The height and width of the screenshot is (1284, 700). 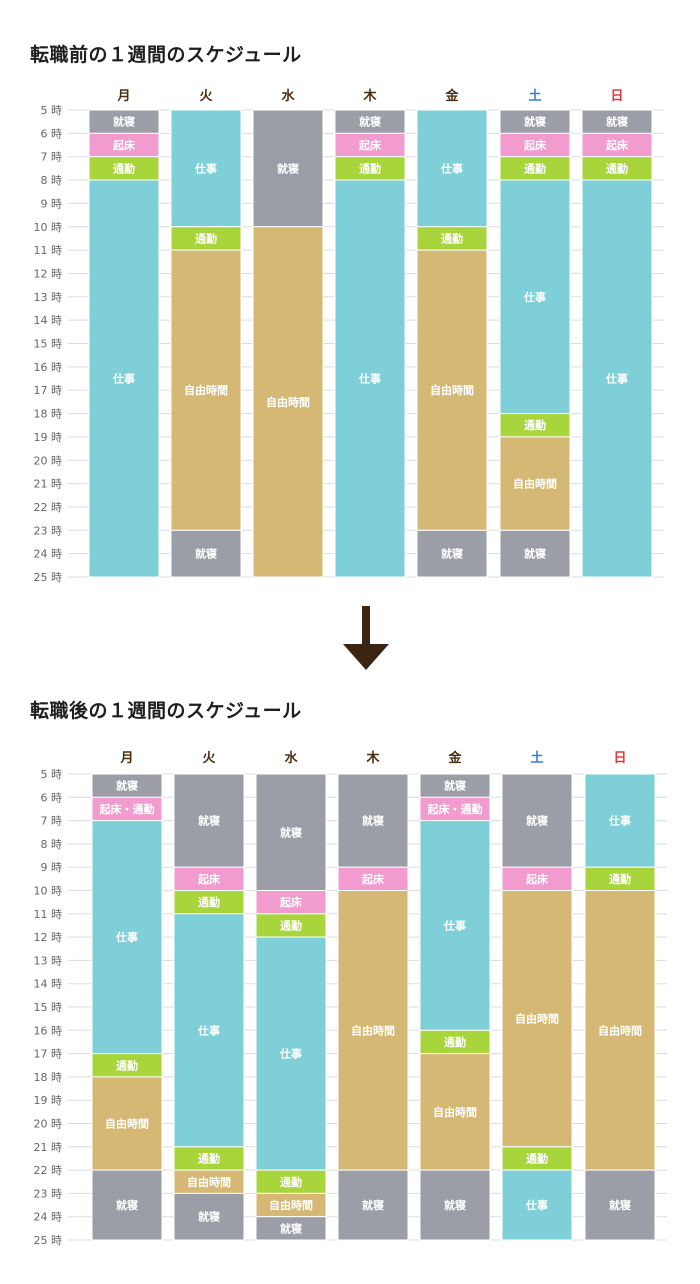 I want to click on hour-tick-label: 20 時, so click(x=48, y=1124).